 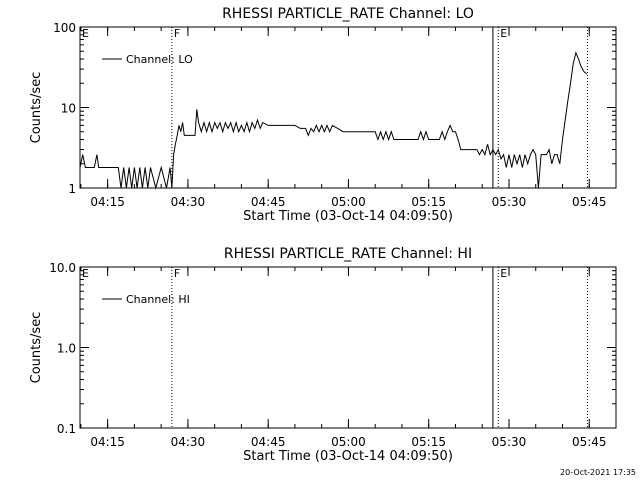 I want to click on y-tick-label: 1, so click(x=72, y=189).